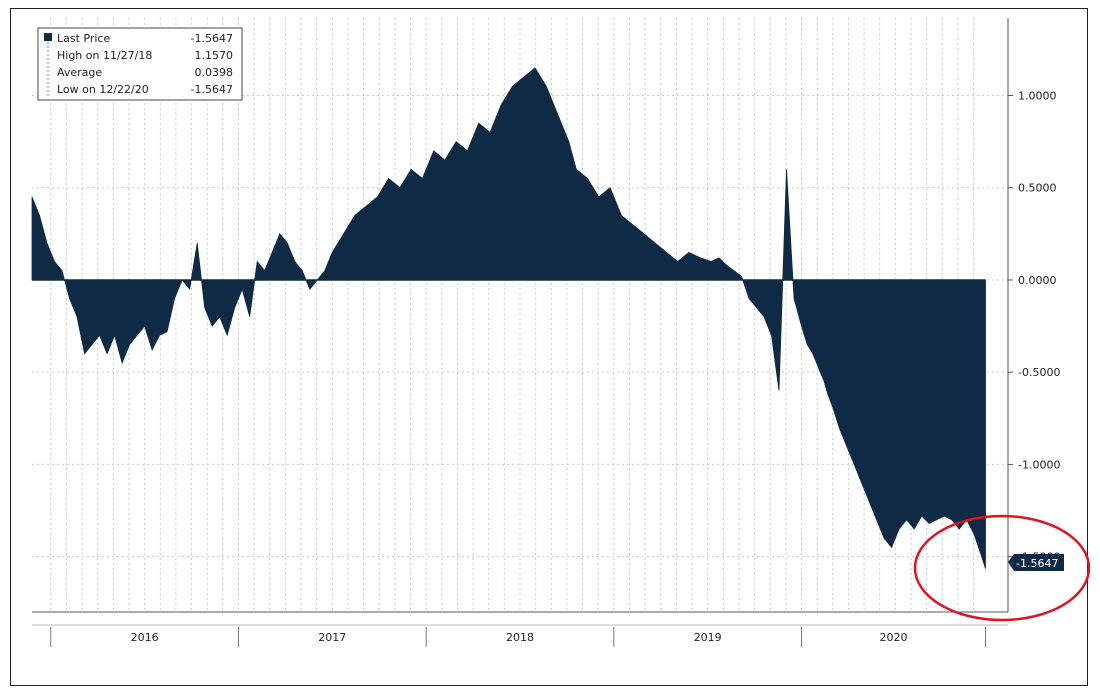 The height and width of the screenshot is (696, 1100). I want to click on y-tick-label: -1.0000, so click(1039, 464).